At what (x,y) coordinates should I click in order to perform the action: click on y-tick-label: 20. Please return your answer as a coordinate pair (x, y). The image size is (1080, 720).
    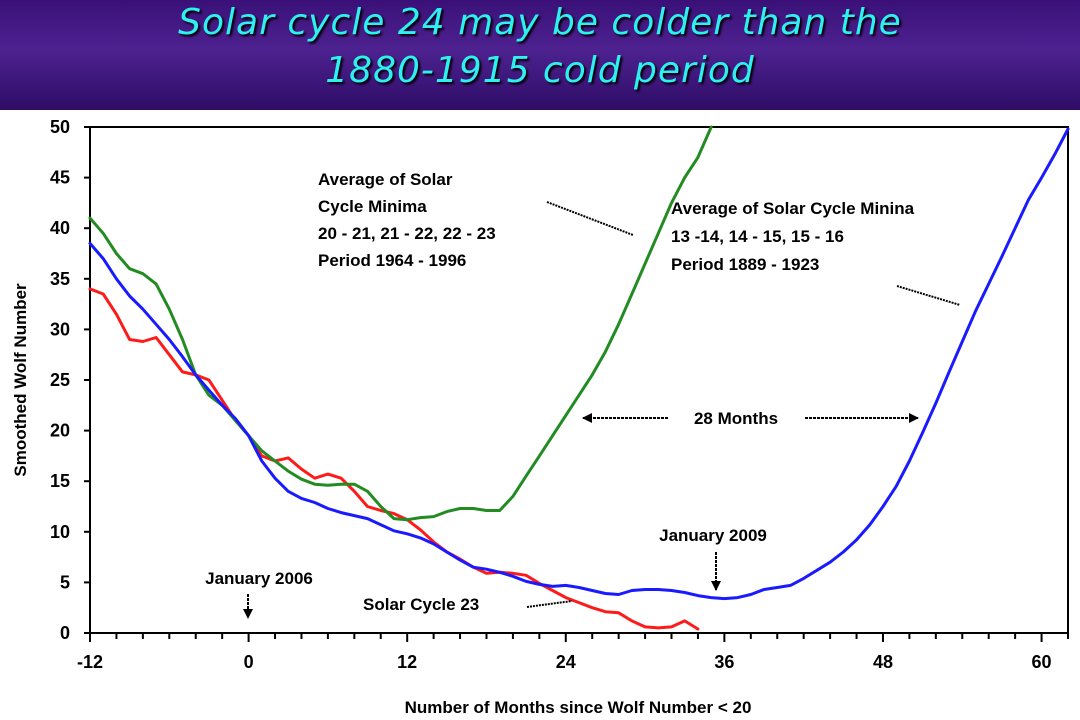
    Looking at the image, I should click on (60, 431).